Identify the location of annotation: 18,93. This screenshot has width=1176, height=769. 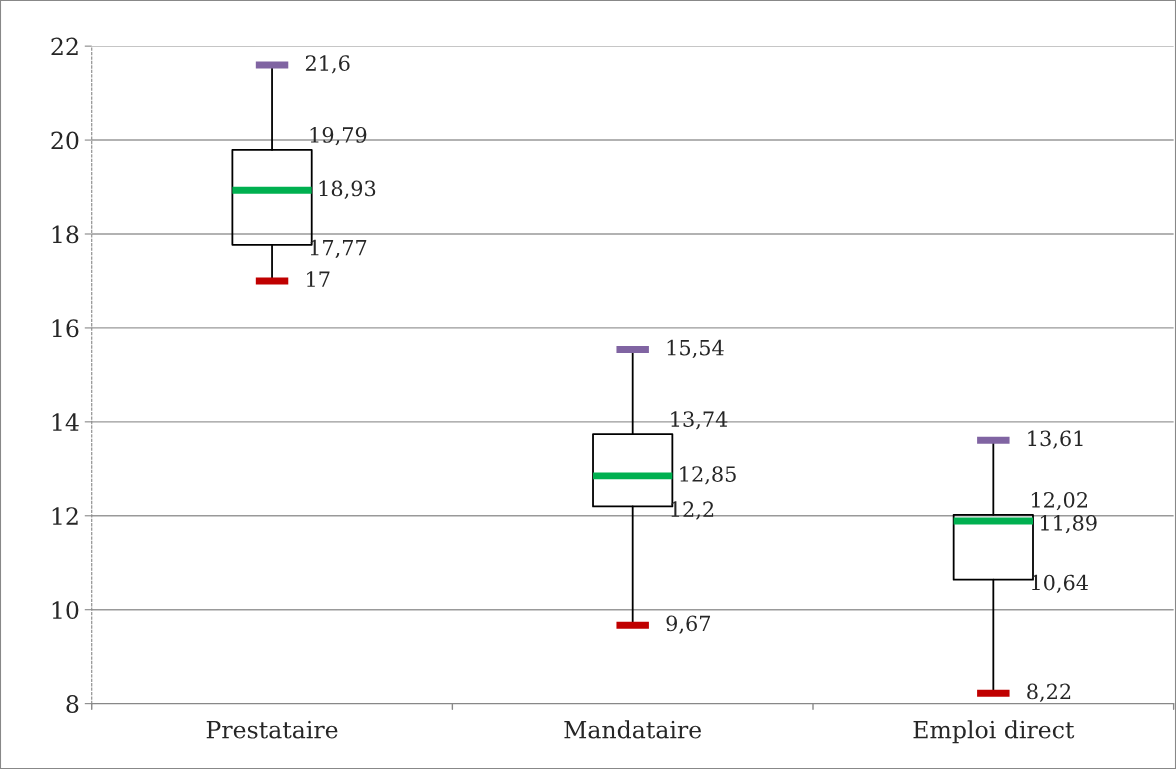
(347, 189).